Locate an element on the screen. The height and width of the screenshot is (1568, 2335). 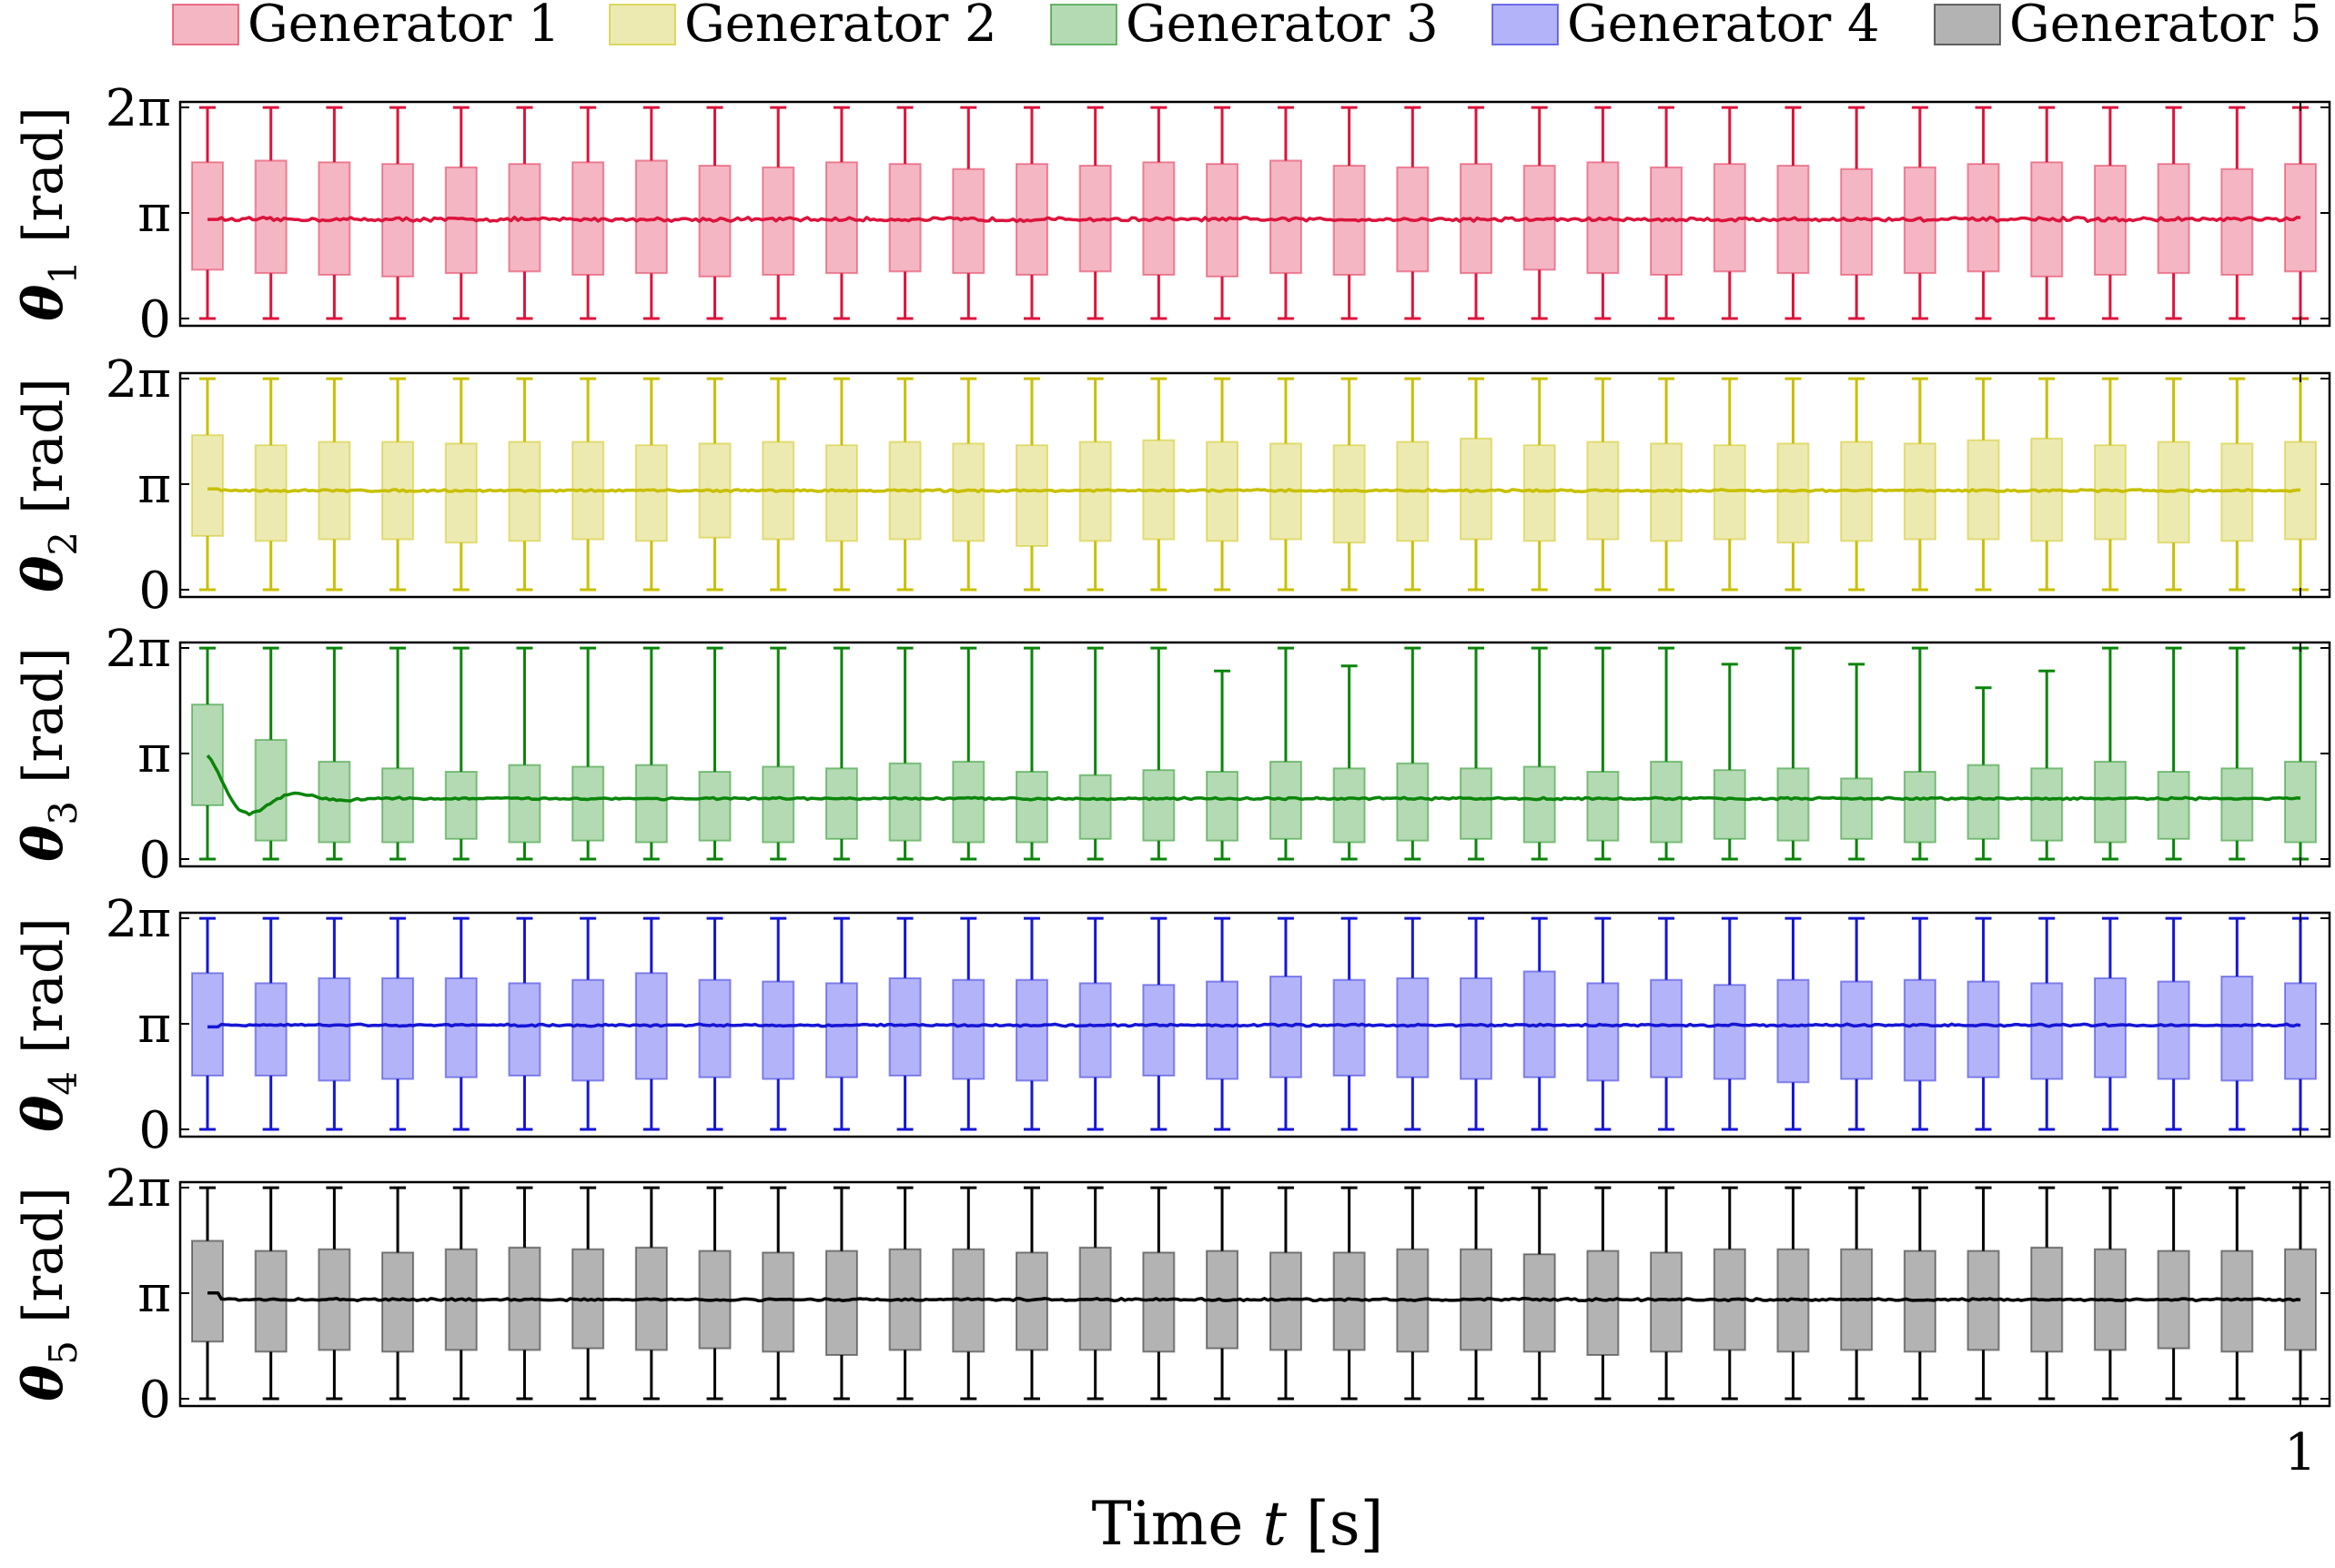
median-line is located at coordinates (1254, 1025).